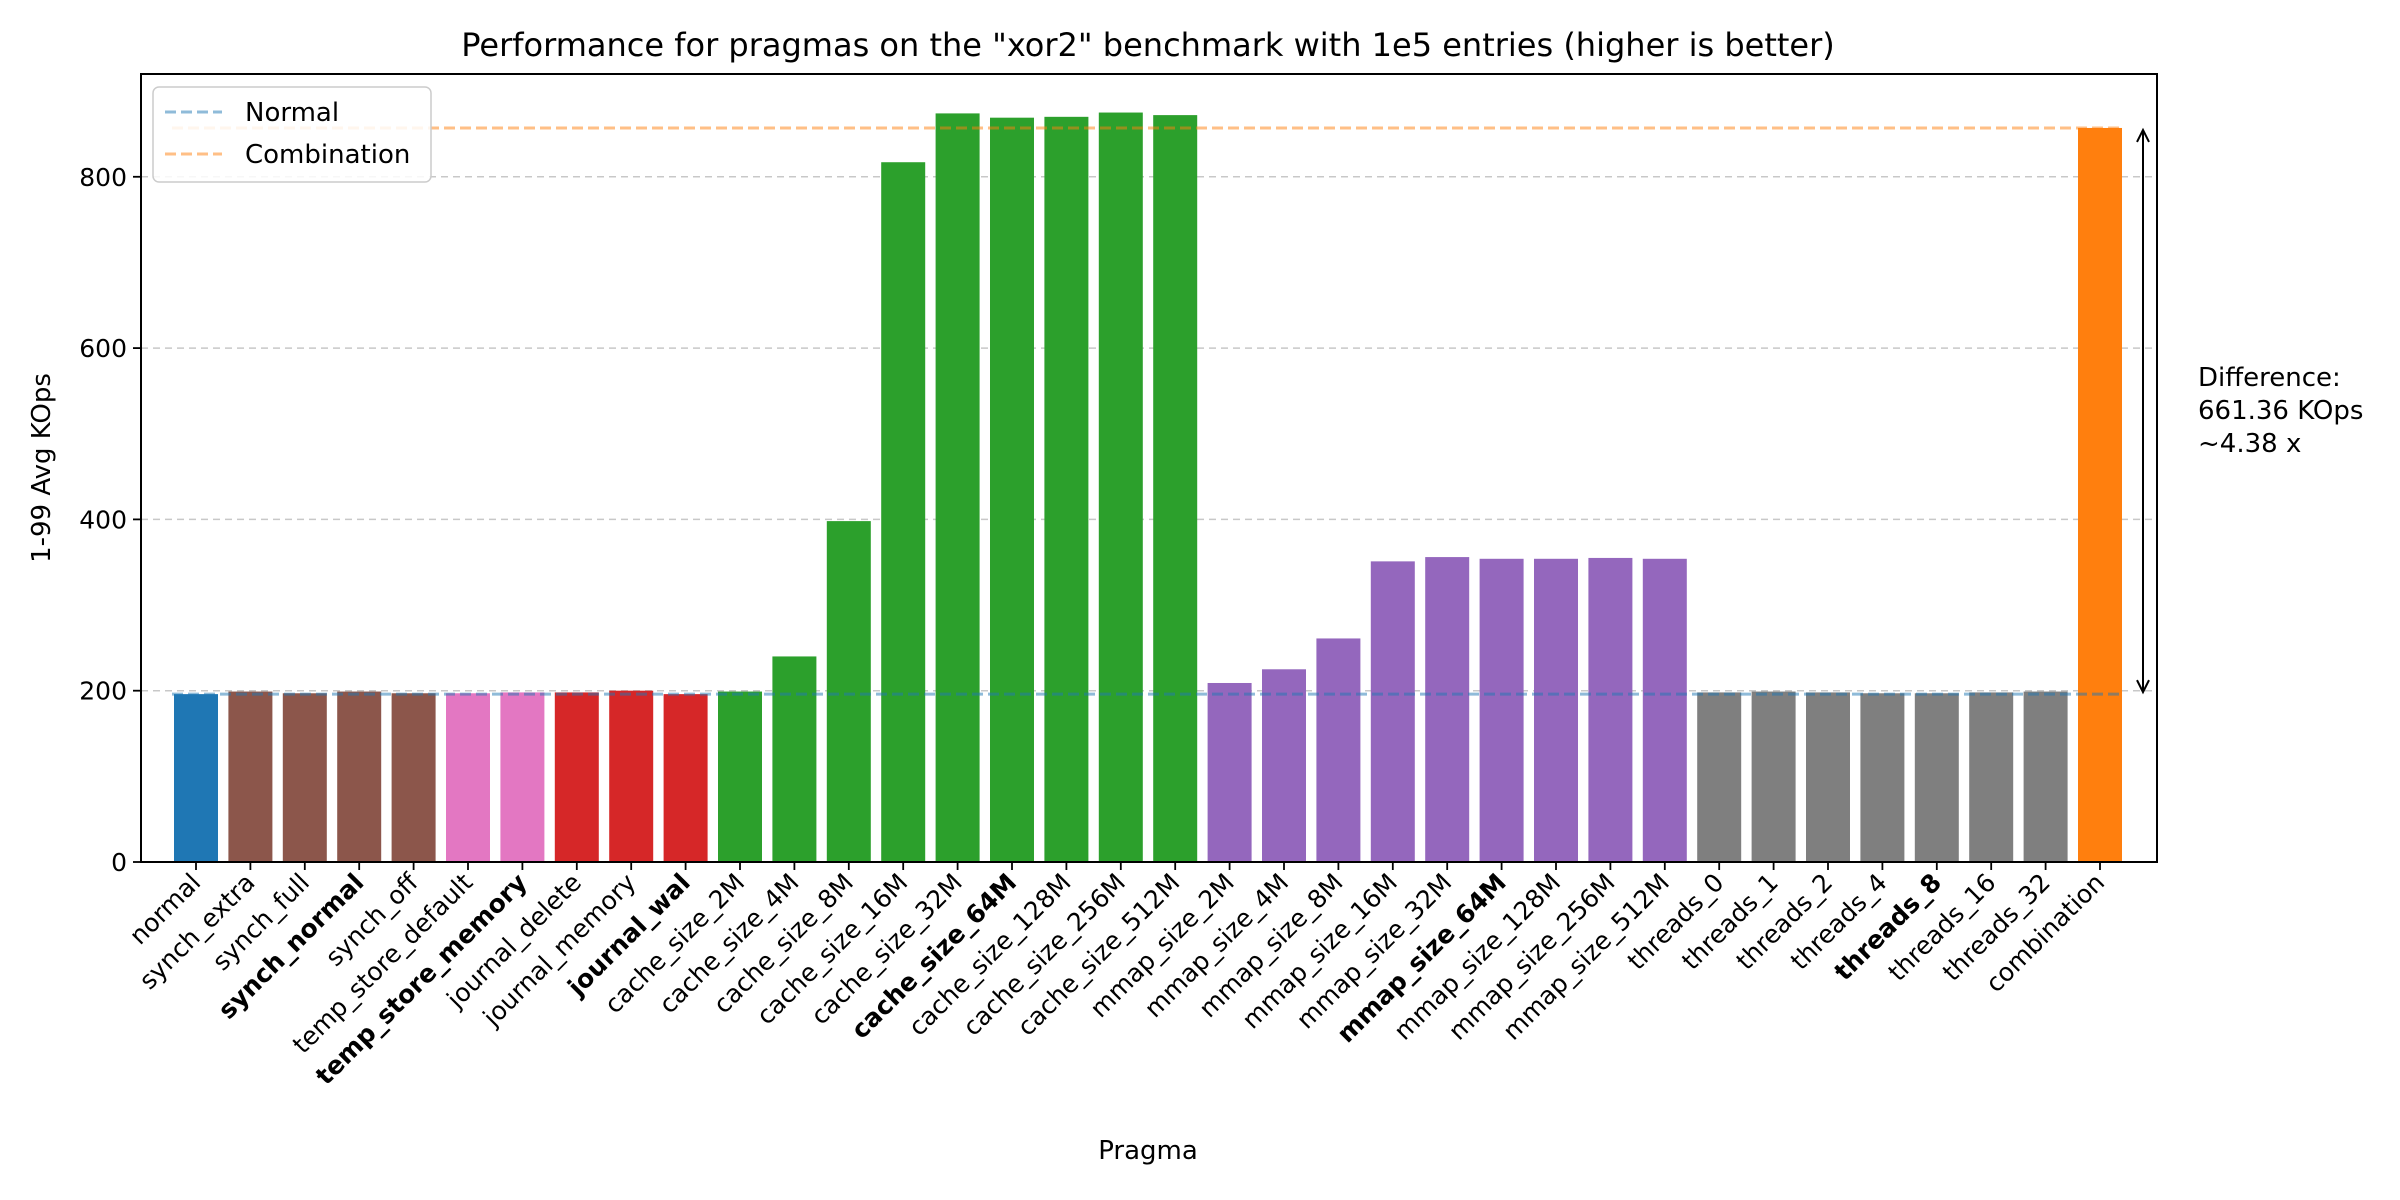 The width and height of the screenshot is (2400, 1200). I want to click on difference-ratio: ~4.38 x, so click(2249, 444).